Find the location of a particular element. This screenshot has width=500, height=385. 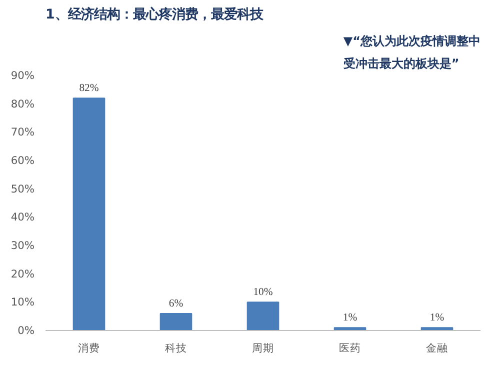

y-tick-label: 20% is located at coordinates (22, 273).